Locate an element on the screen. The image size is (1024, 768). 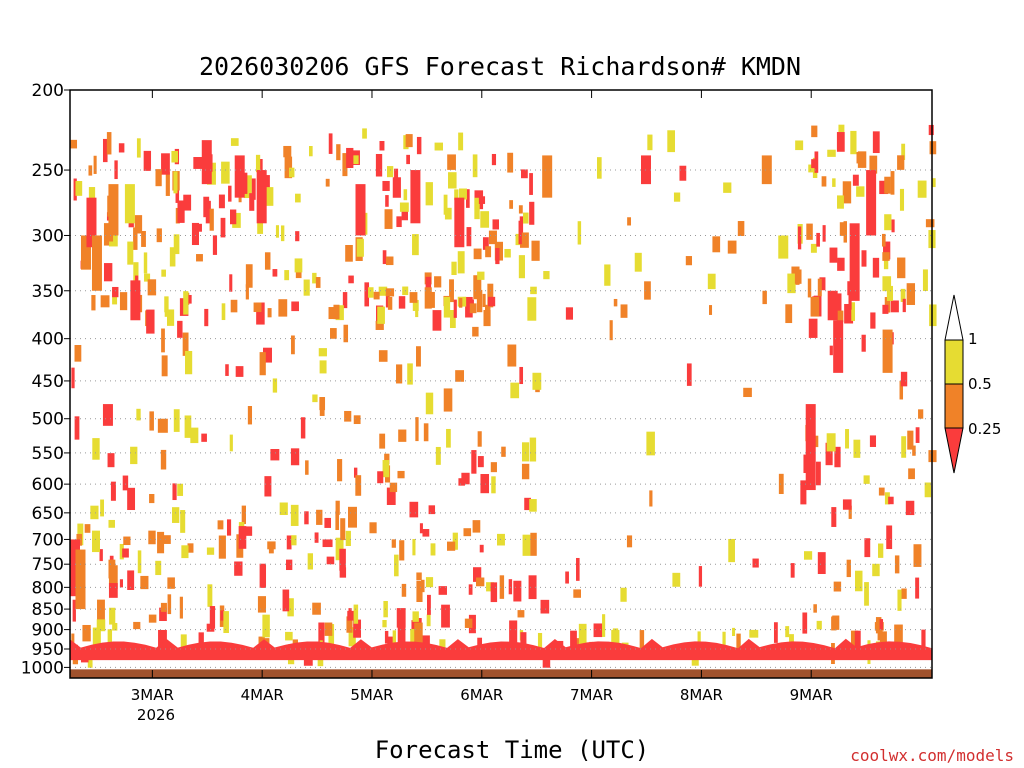
x-tick-label: 4MAR is located at coordinates (262, 695).